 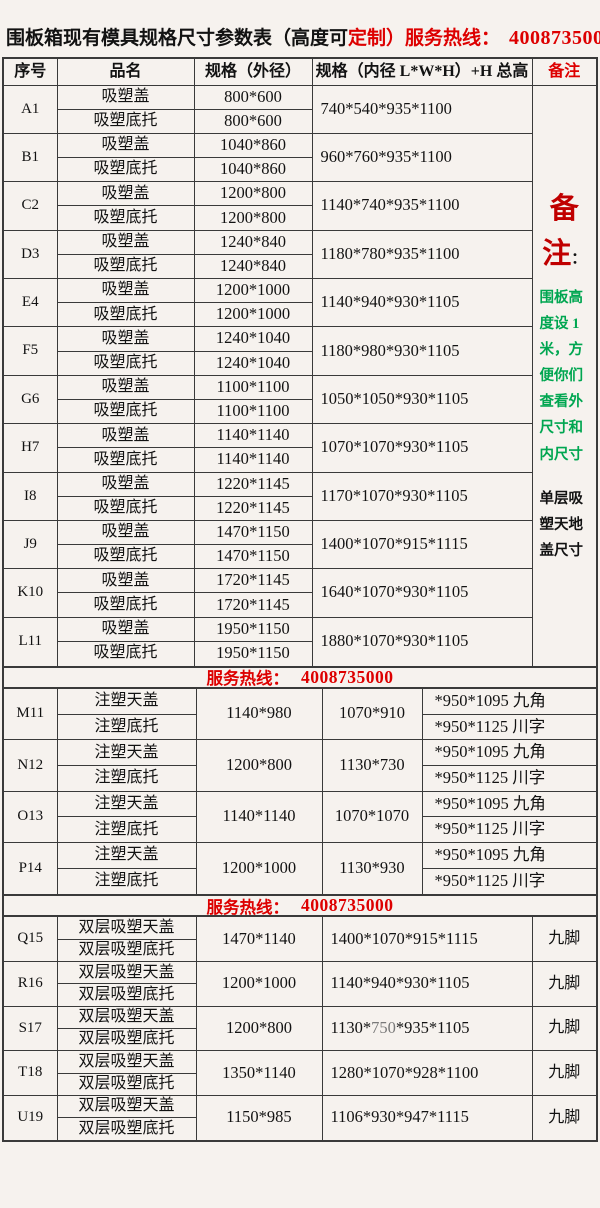 What do you see at coordinates (30, 641) in the screenshot?
I see `serial-cell: L11` at bounding box center [30, 641].